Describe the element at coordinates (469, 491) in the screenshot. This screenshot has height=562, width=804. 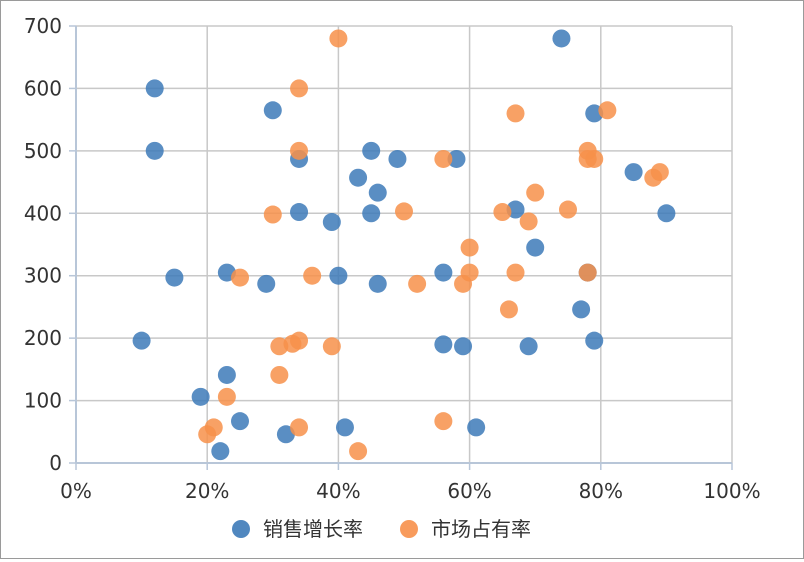
I see `x-tick-label: 60%` at that location.